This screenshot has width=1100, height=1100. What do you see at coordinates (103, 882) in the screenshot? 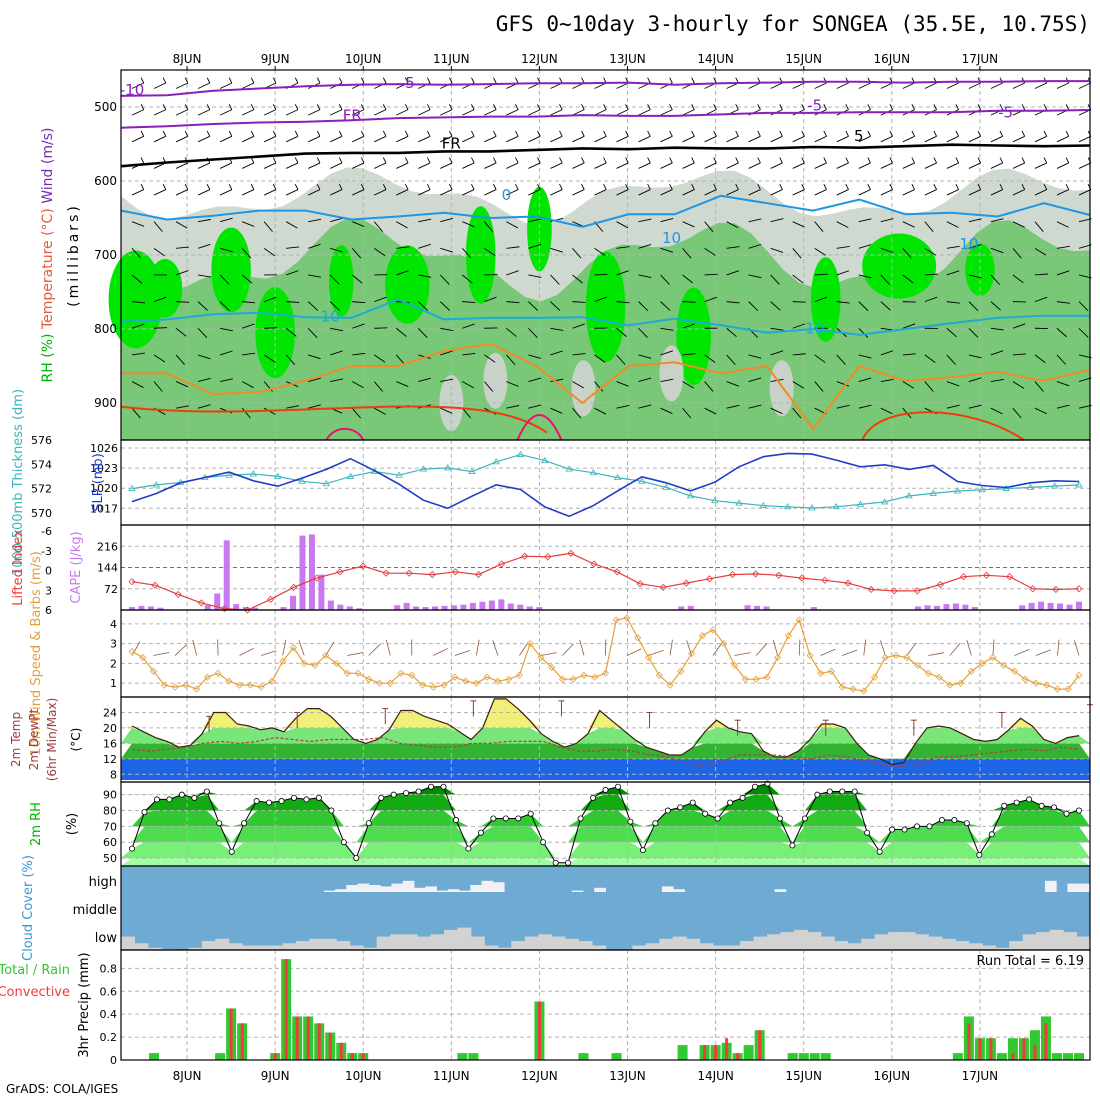
I see `cloud-level-label: high` at bounding box center [103, 882].